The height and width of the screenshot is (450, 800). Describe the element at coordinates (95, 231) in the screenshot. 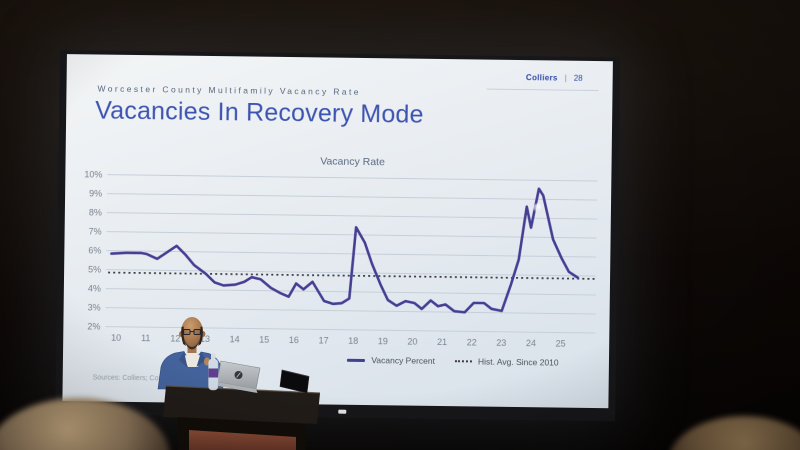

I see `svg-text: 7%` at that location.